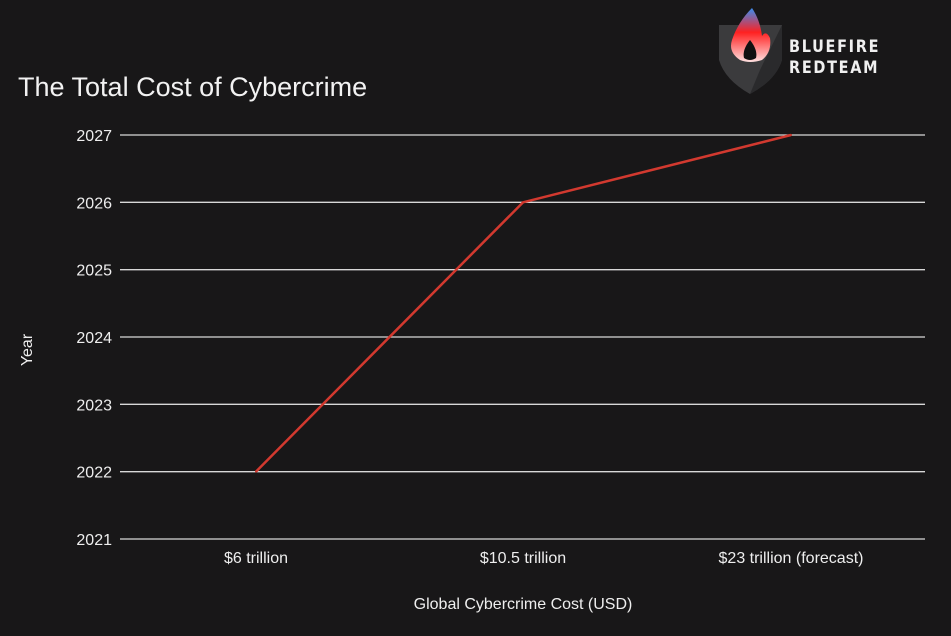 The width and height of the screenshot is (951, 636). Describe the element at coordinates (835, 47) in the screenshot. I see `logo-line1: BLUEFIRE` at that location.